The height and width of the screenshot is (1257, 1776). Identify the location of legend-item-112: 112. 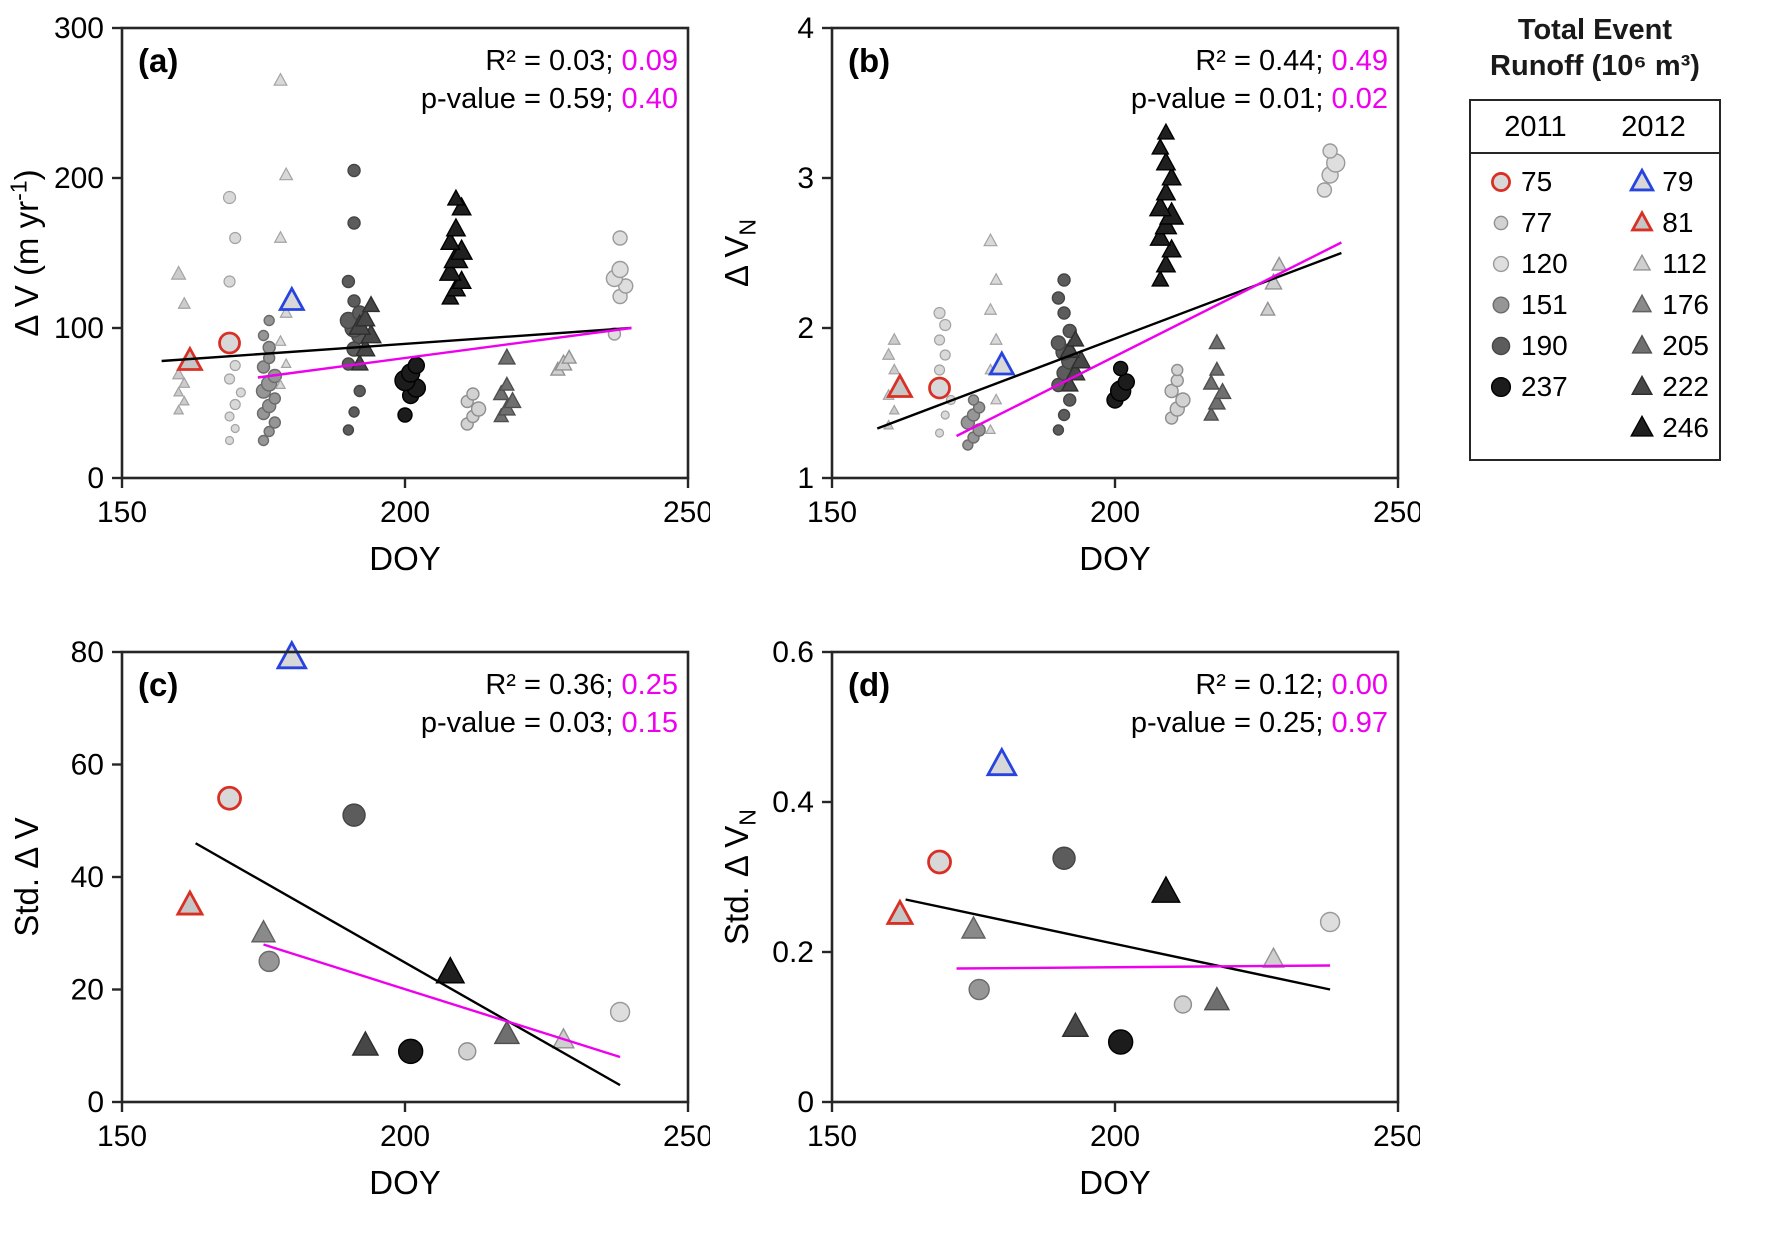
(1667, 264).